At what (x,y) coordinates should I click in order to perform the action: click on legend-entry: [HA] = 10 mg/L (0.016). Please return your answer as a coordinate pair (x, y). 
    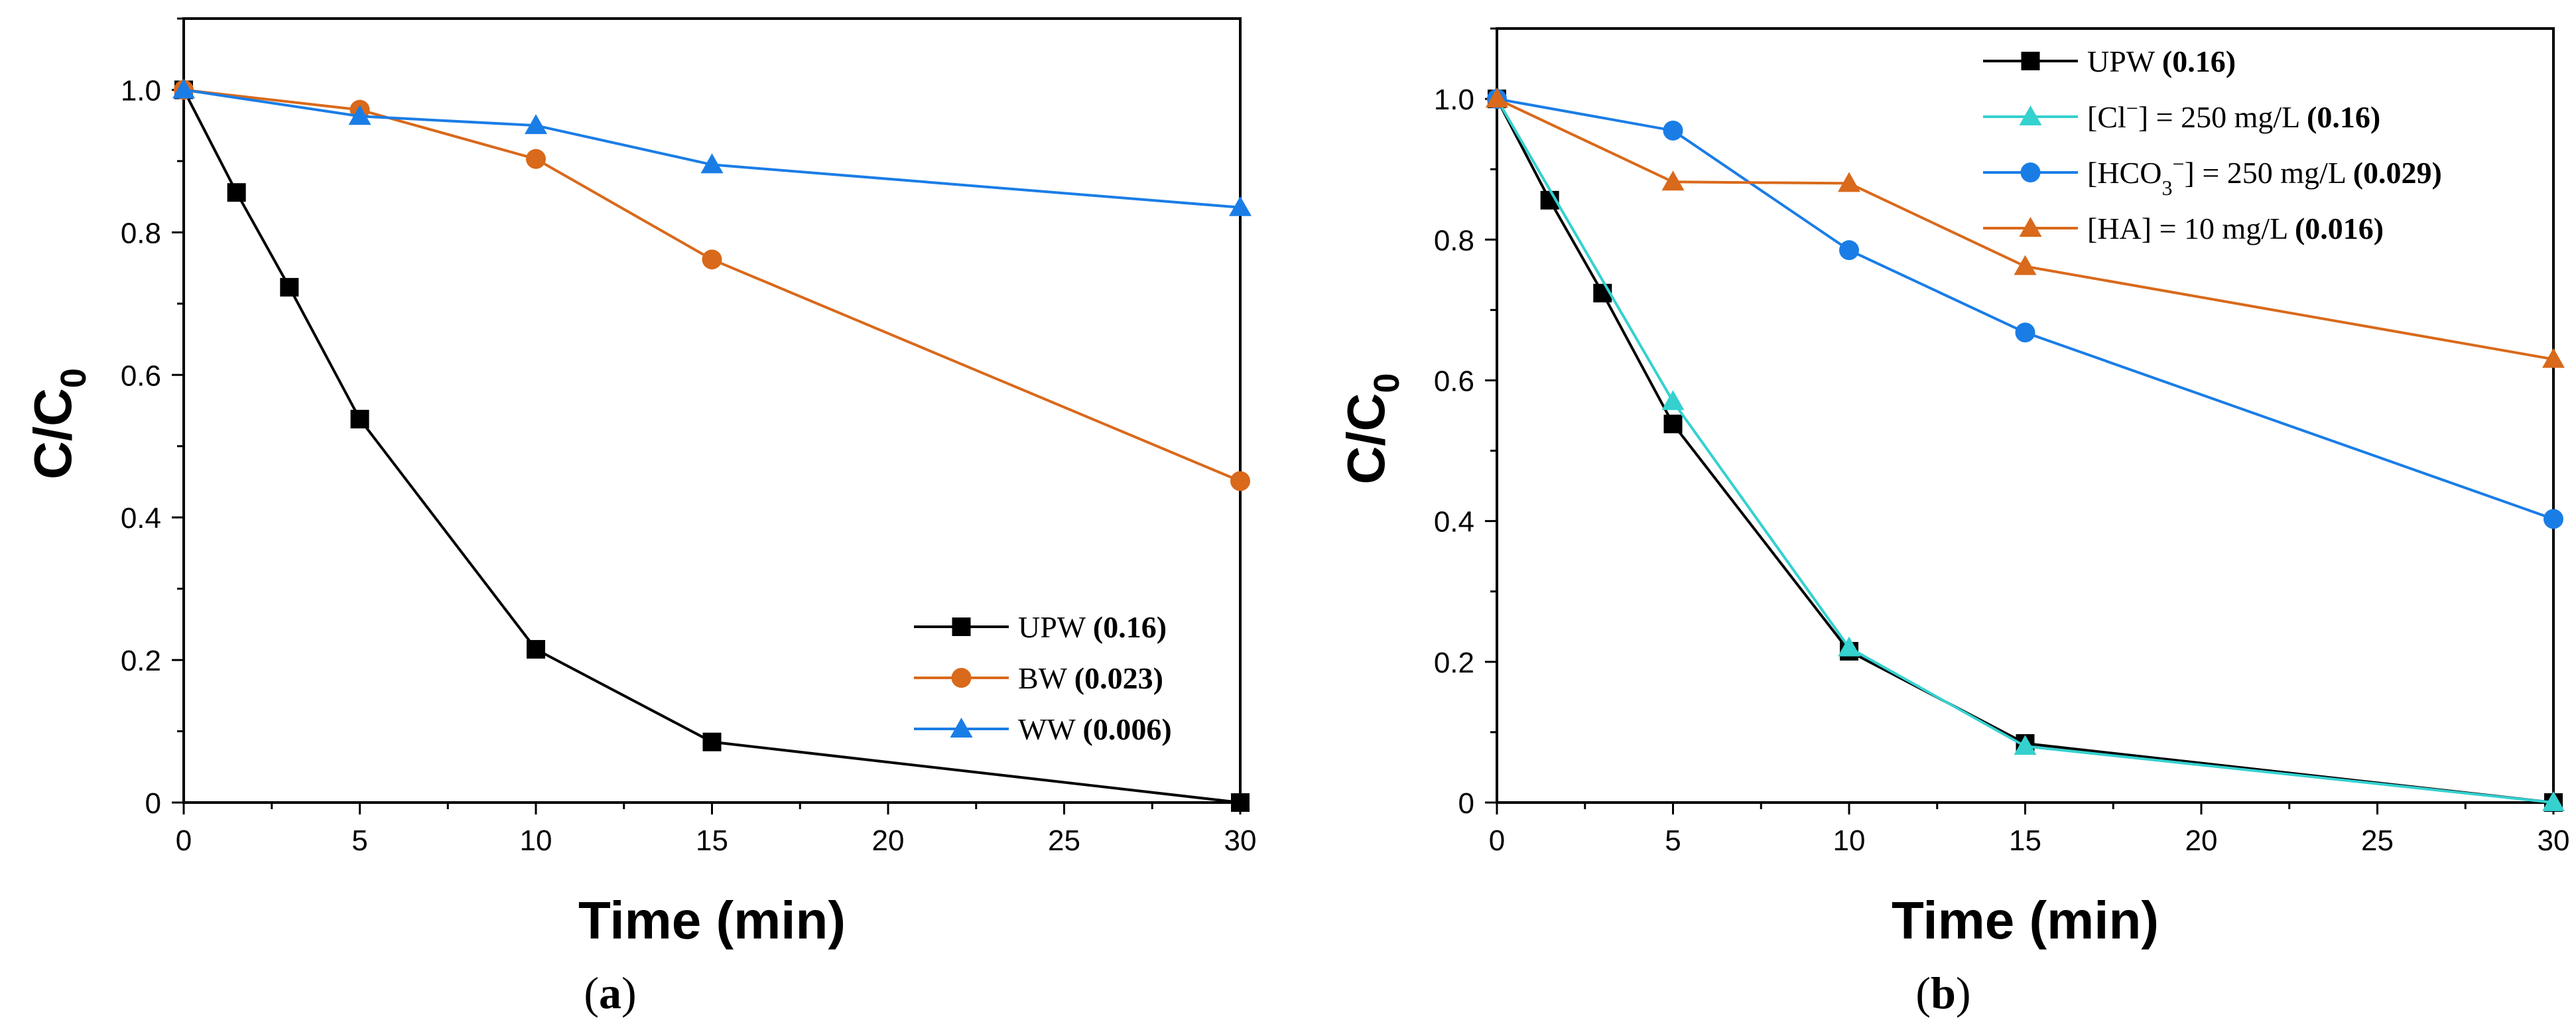
    Looking at the image, I should click on (2236, 229).